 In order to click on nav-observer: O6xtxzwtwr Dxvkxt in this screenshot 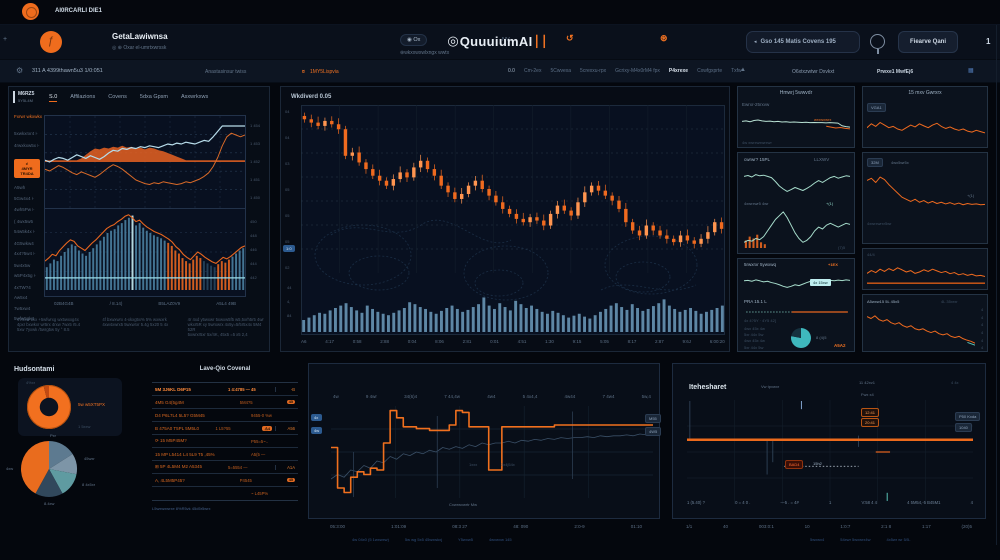, I will do `click(813, 72)`.